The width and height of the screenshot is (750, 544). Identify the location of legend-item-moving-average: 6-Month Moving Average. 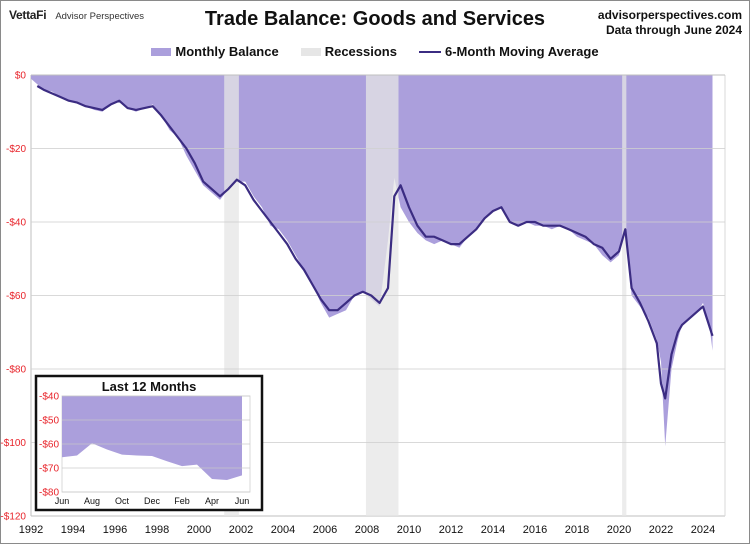
(508, 51).